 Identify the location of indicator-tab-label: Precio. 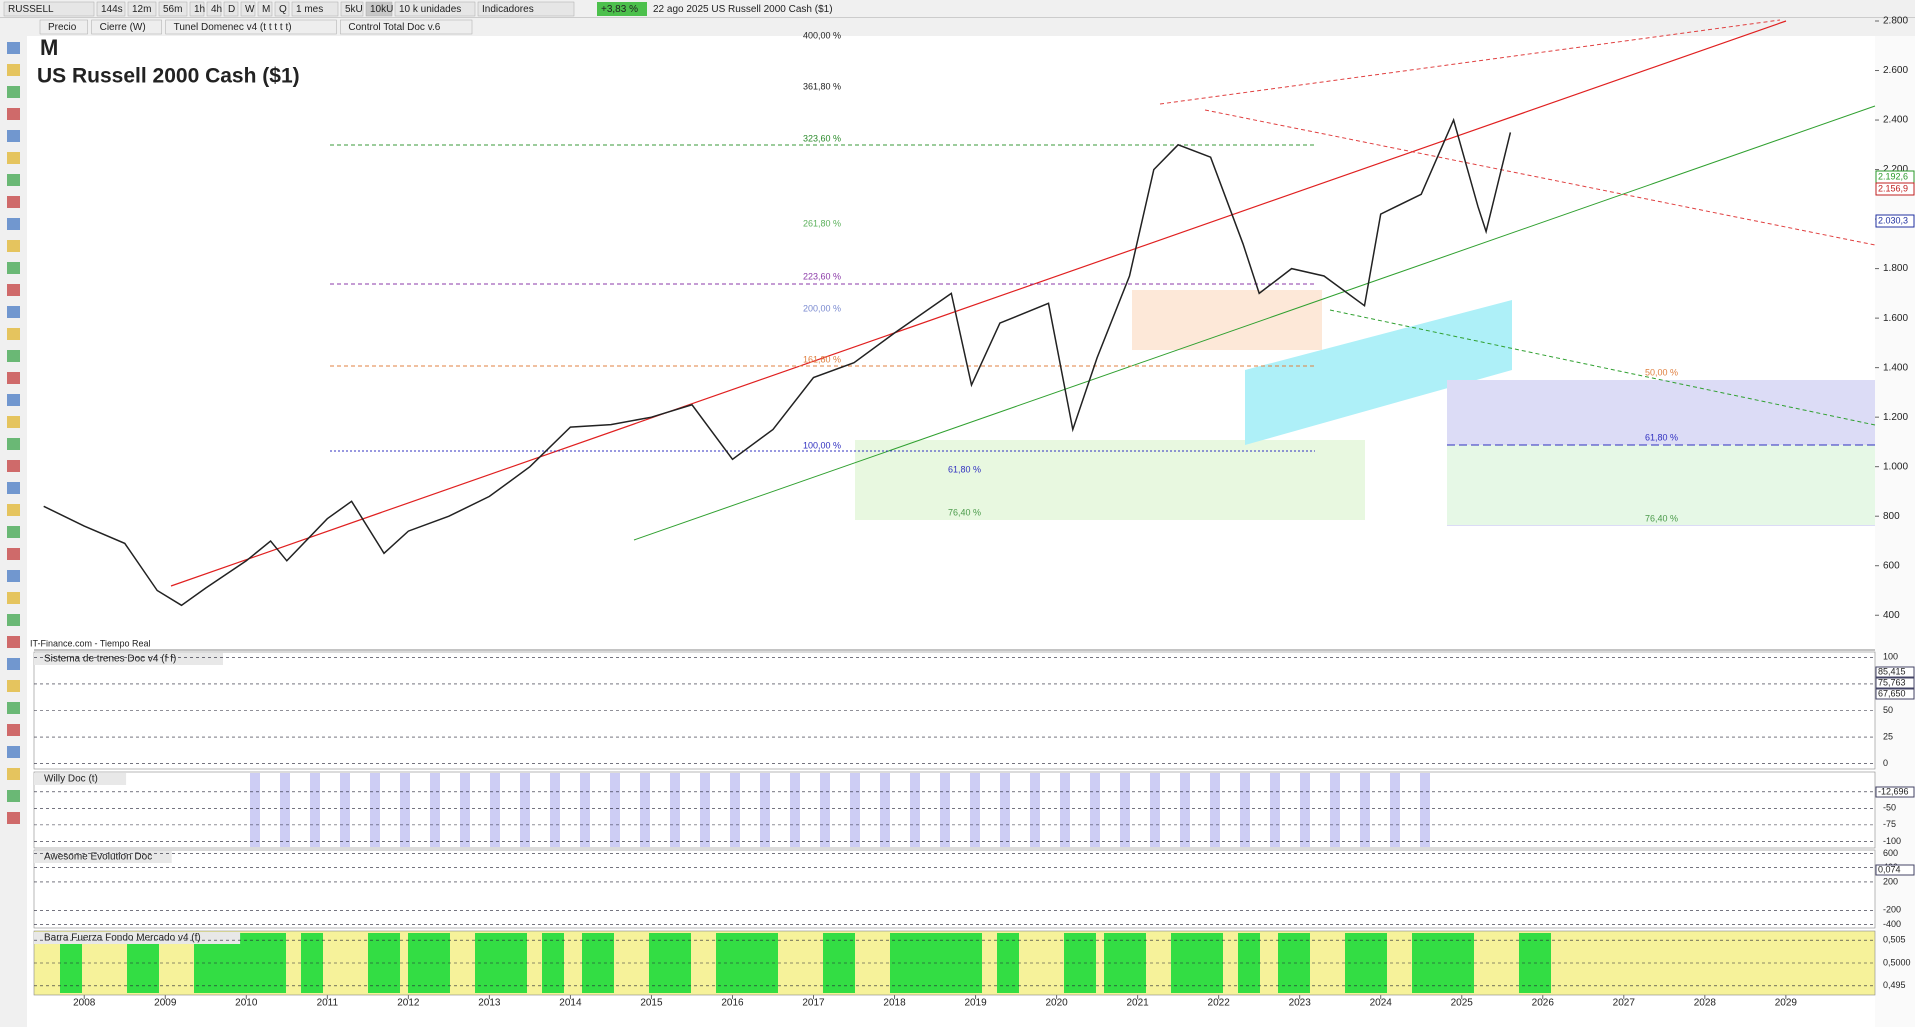
(62, 27).